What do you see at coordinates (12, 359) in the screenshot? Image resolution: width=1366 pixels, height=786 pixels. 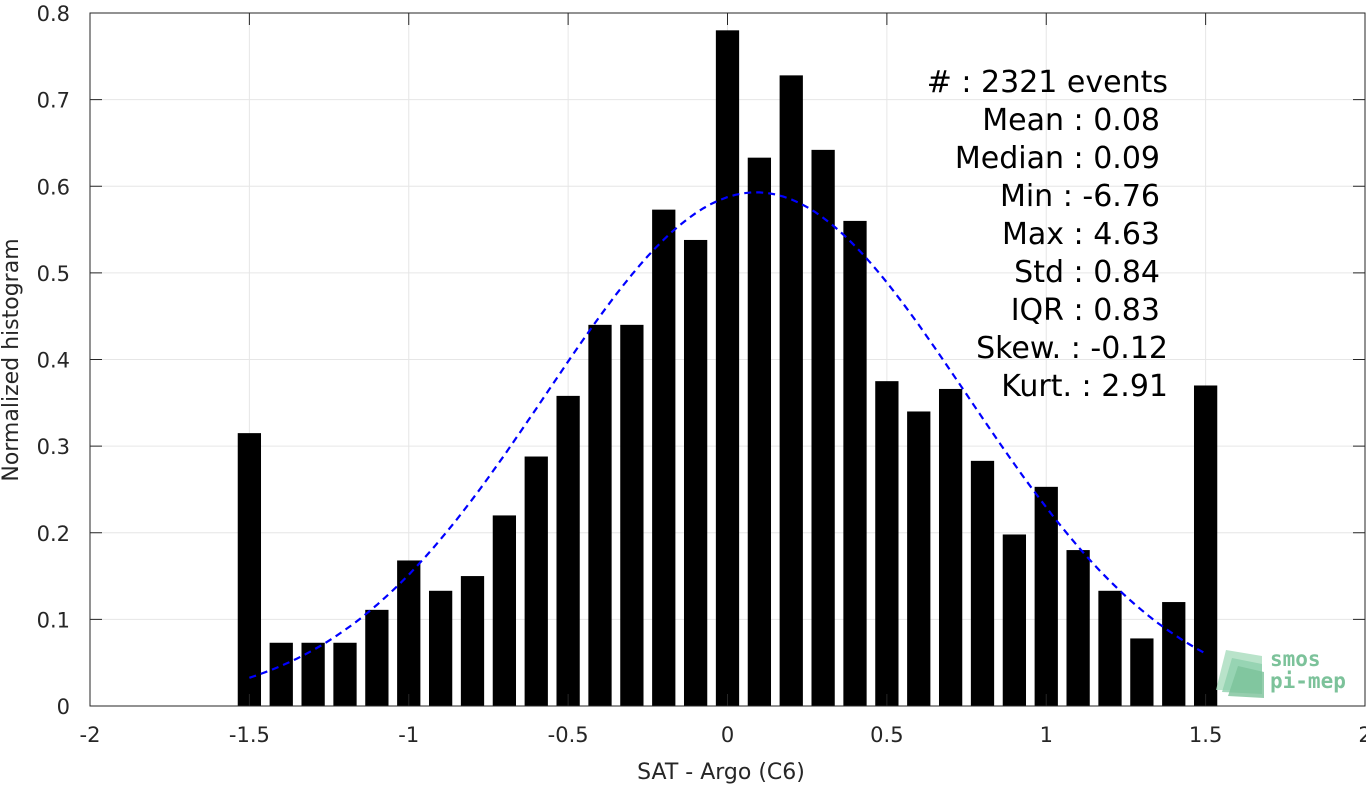 I see `y-axis-title: Normalized histogram` at bounding box center [12, 359].